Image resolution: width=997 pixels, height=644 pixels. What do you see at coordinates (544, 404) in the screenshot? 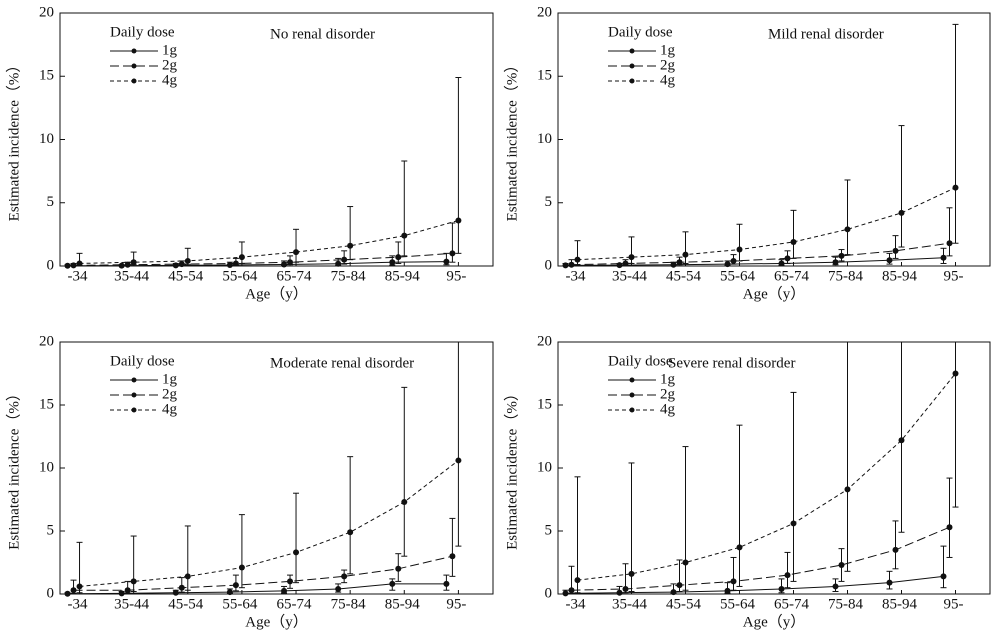
I see `y-tick-label: 15` at bounding box center [544, 404].